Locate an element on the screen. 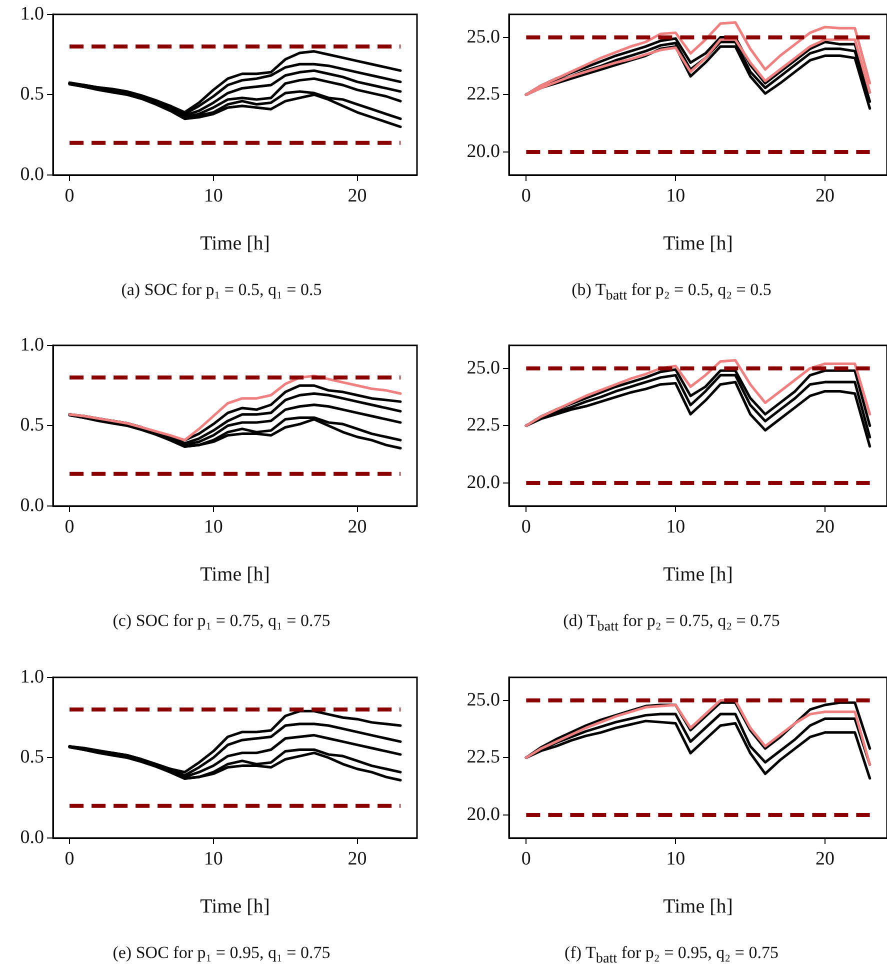 Image resolution: width=887 pixels, height=966 pixels. text: (f) T$_{batt}$ for p₂ = 0.95, q₂ = 0.75 is located at coordinates (672, 954).